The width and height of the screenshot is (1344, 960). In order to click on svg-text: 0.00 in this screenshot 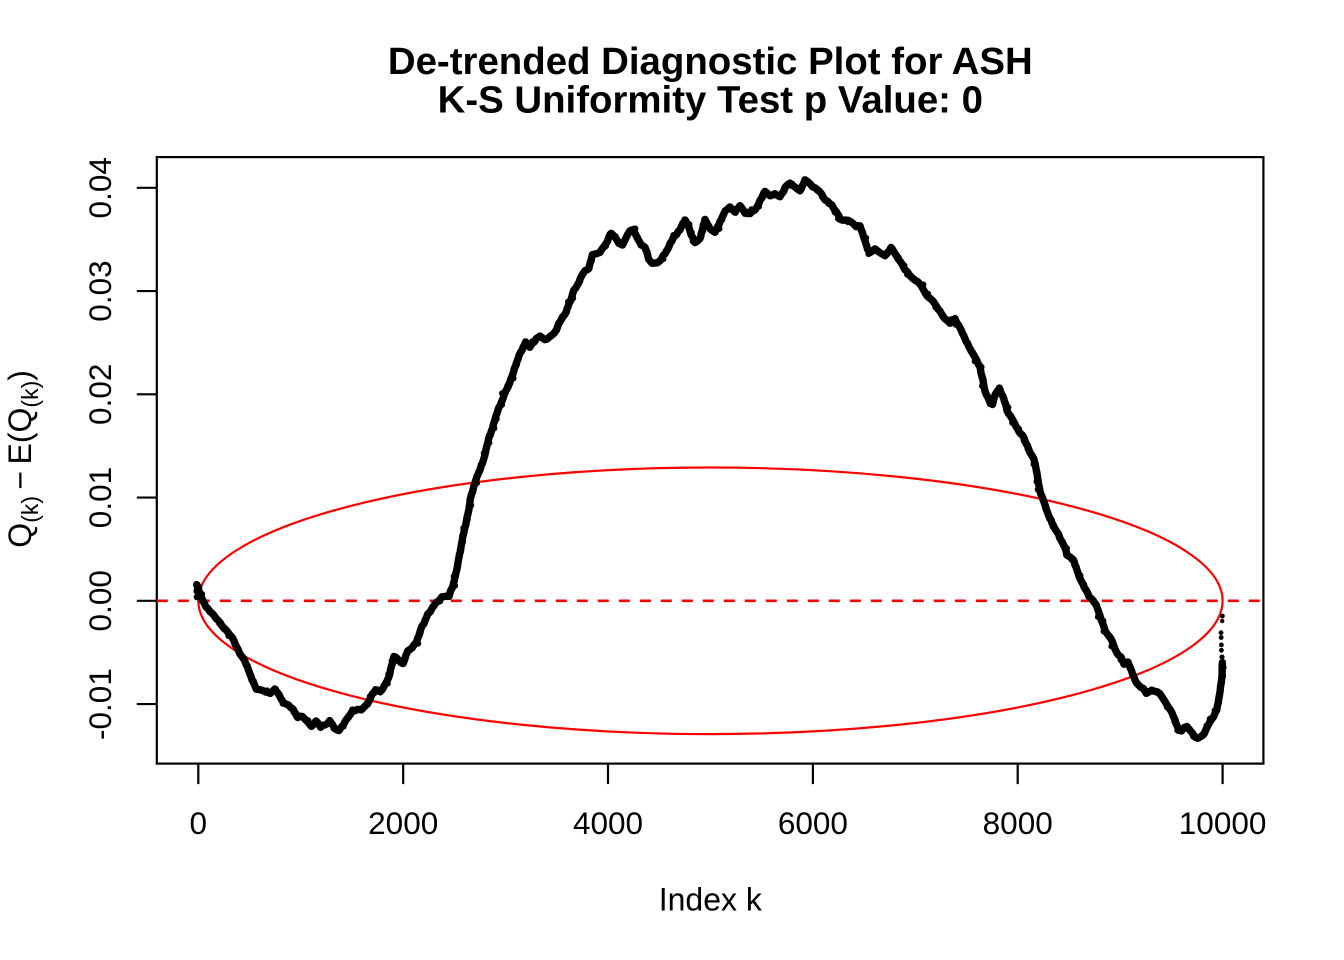, I will do `click(100, 600)`.